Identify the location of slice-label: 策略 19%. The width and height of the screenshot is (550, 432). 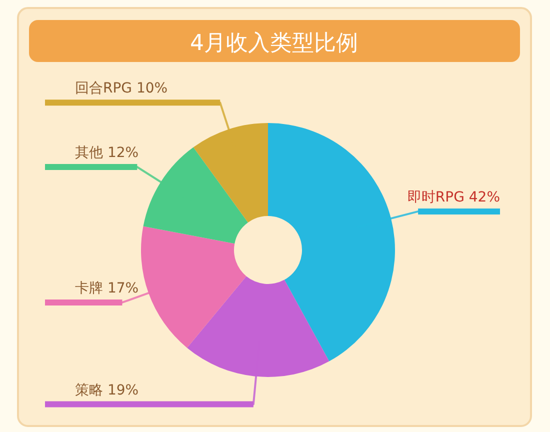
(107, 390).